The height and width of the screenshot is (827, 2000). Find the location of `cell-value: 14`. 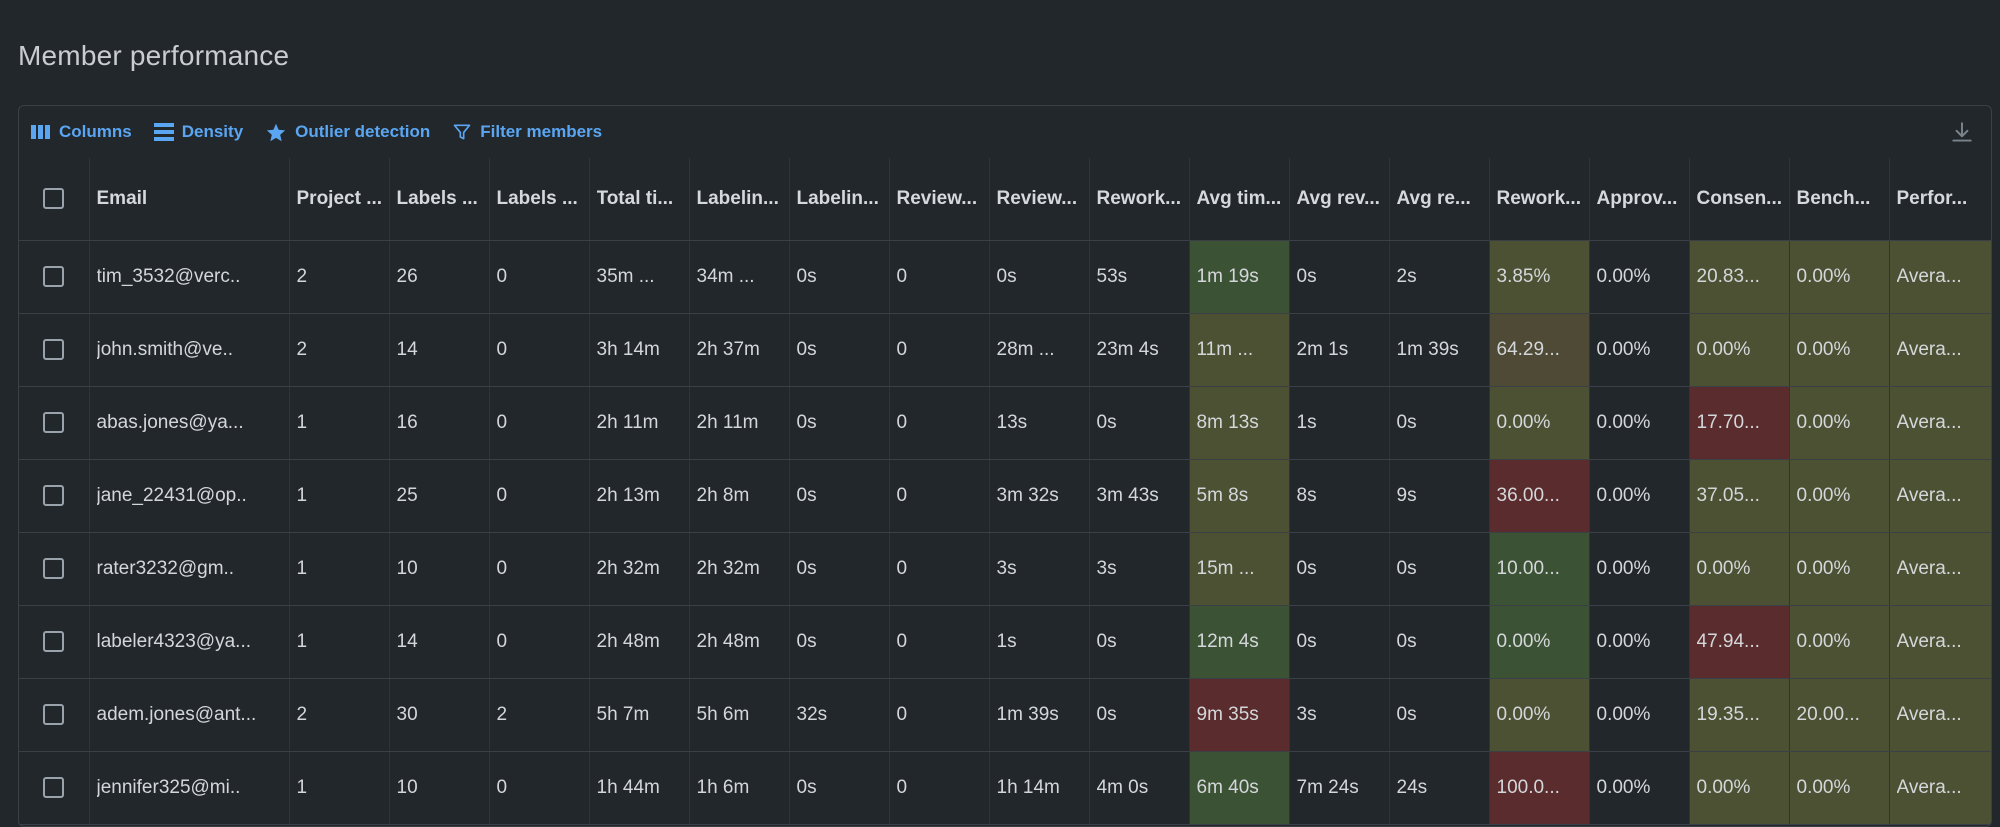

cell-value: 14 is located at coordinates (407, 641).